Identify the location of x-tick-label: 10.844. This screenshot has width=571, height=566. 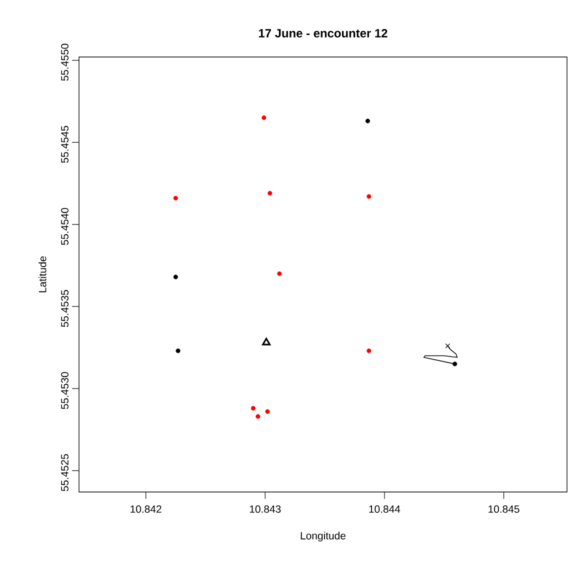
(384, 509).